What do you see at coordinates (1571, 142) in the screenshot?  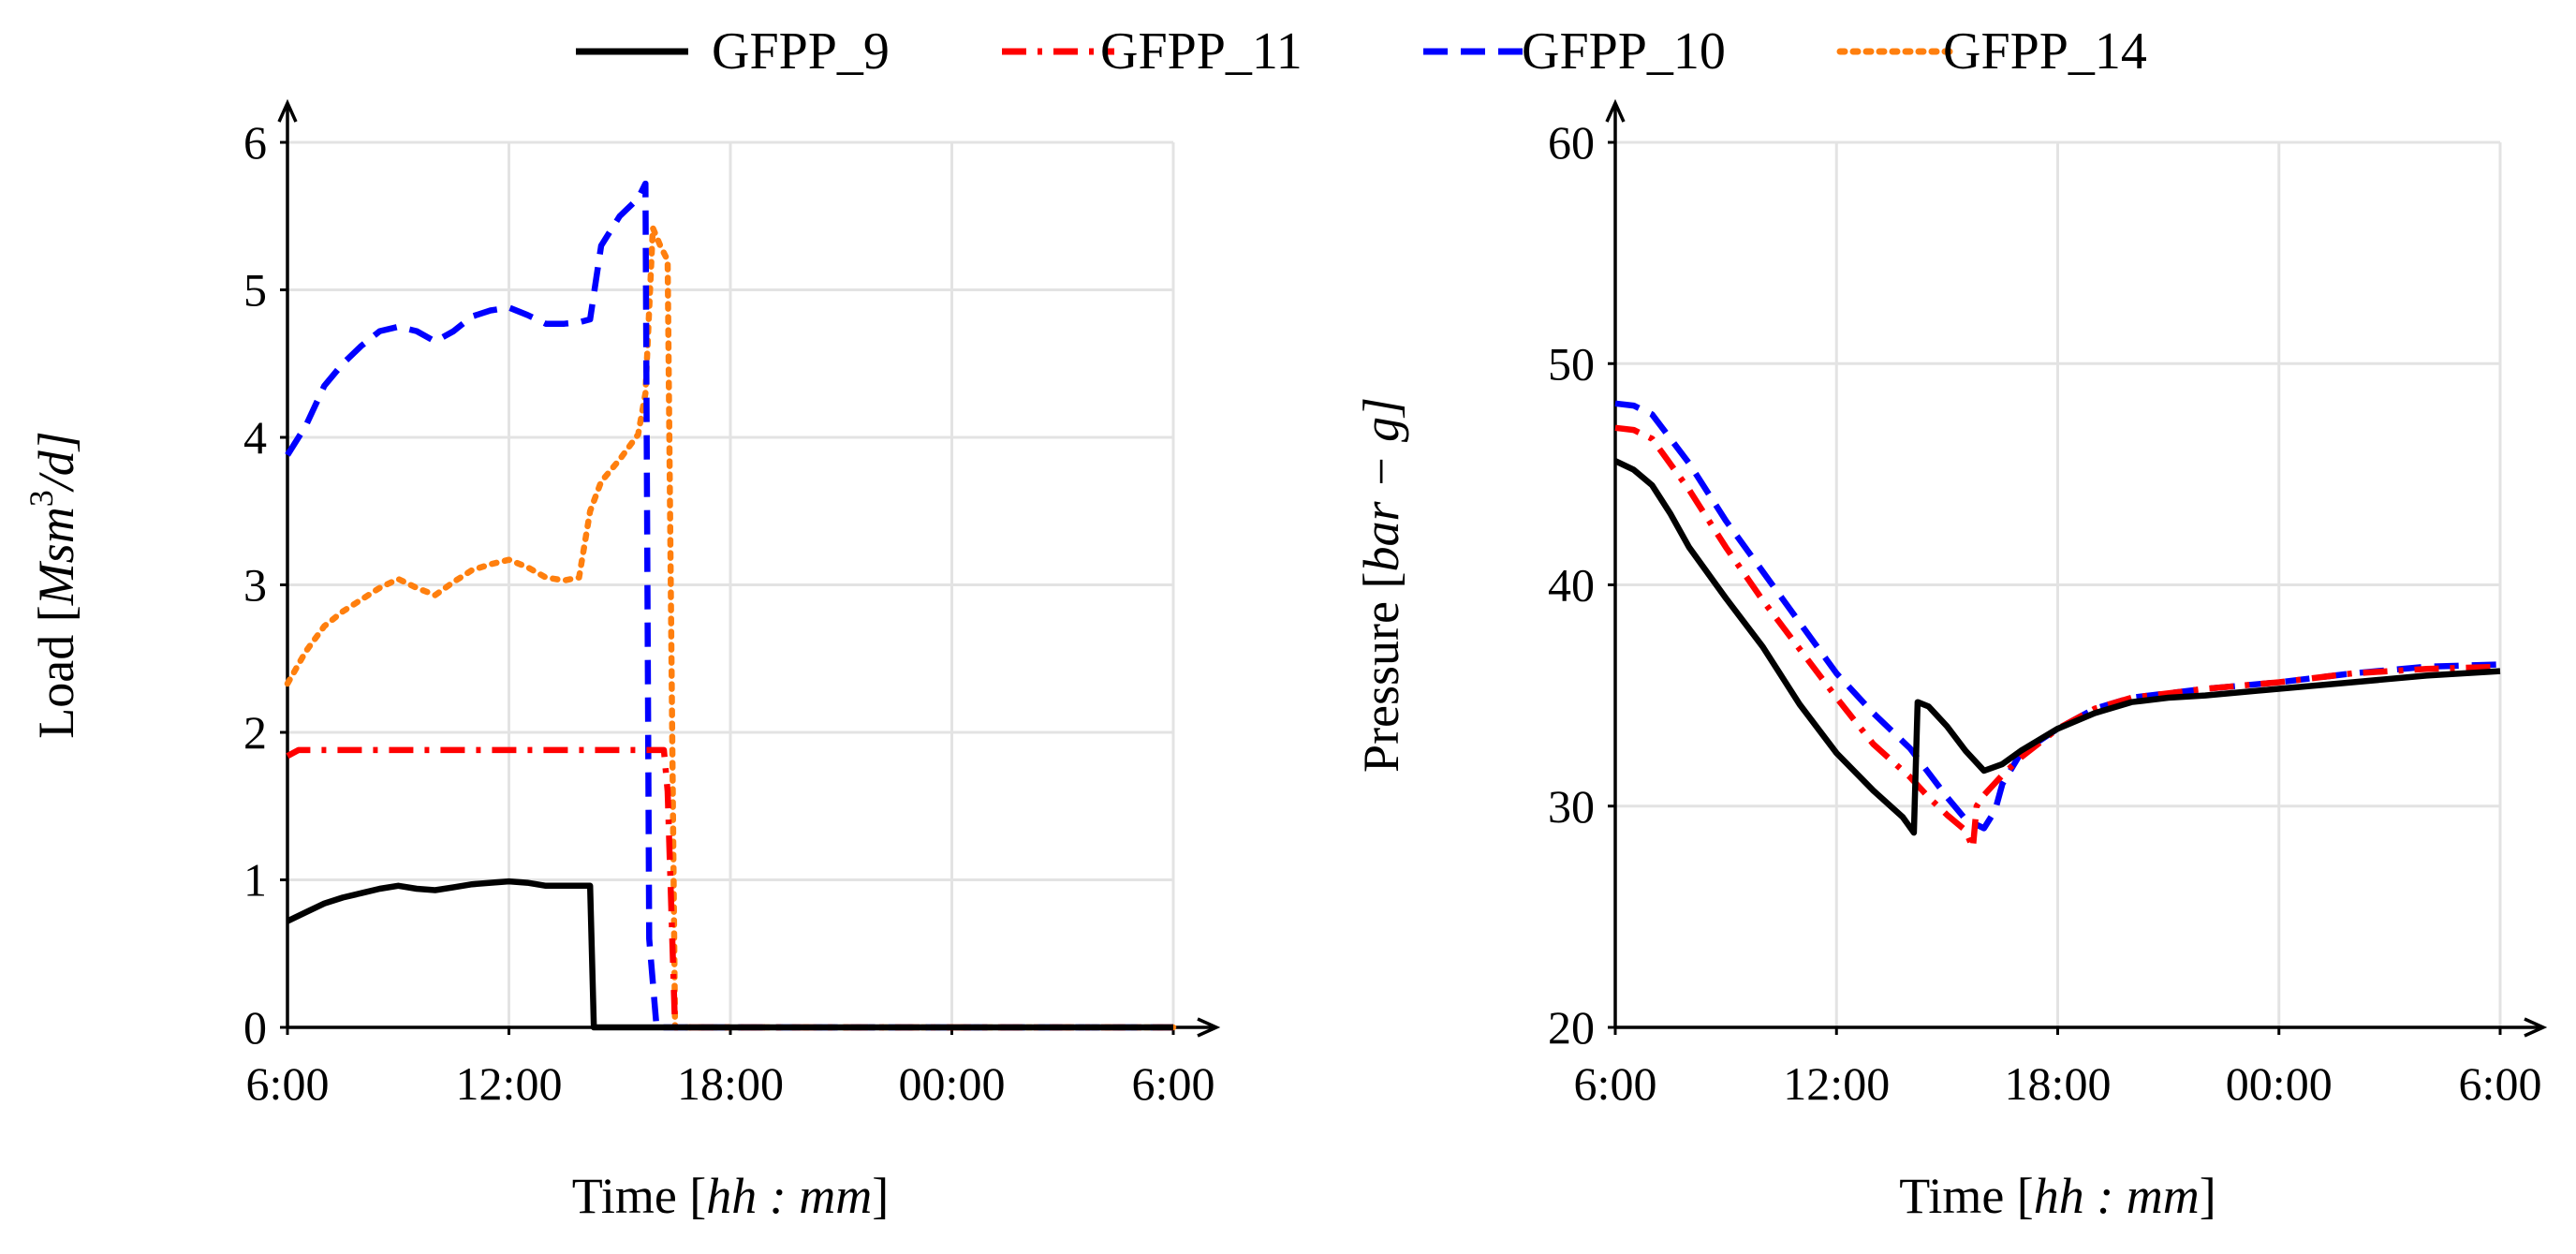 I see `y-tick-label: 60` at bounding box center [1571, 142].